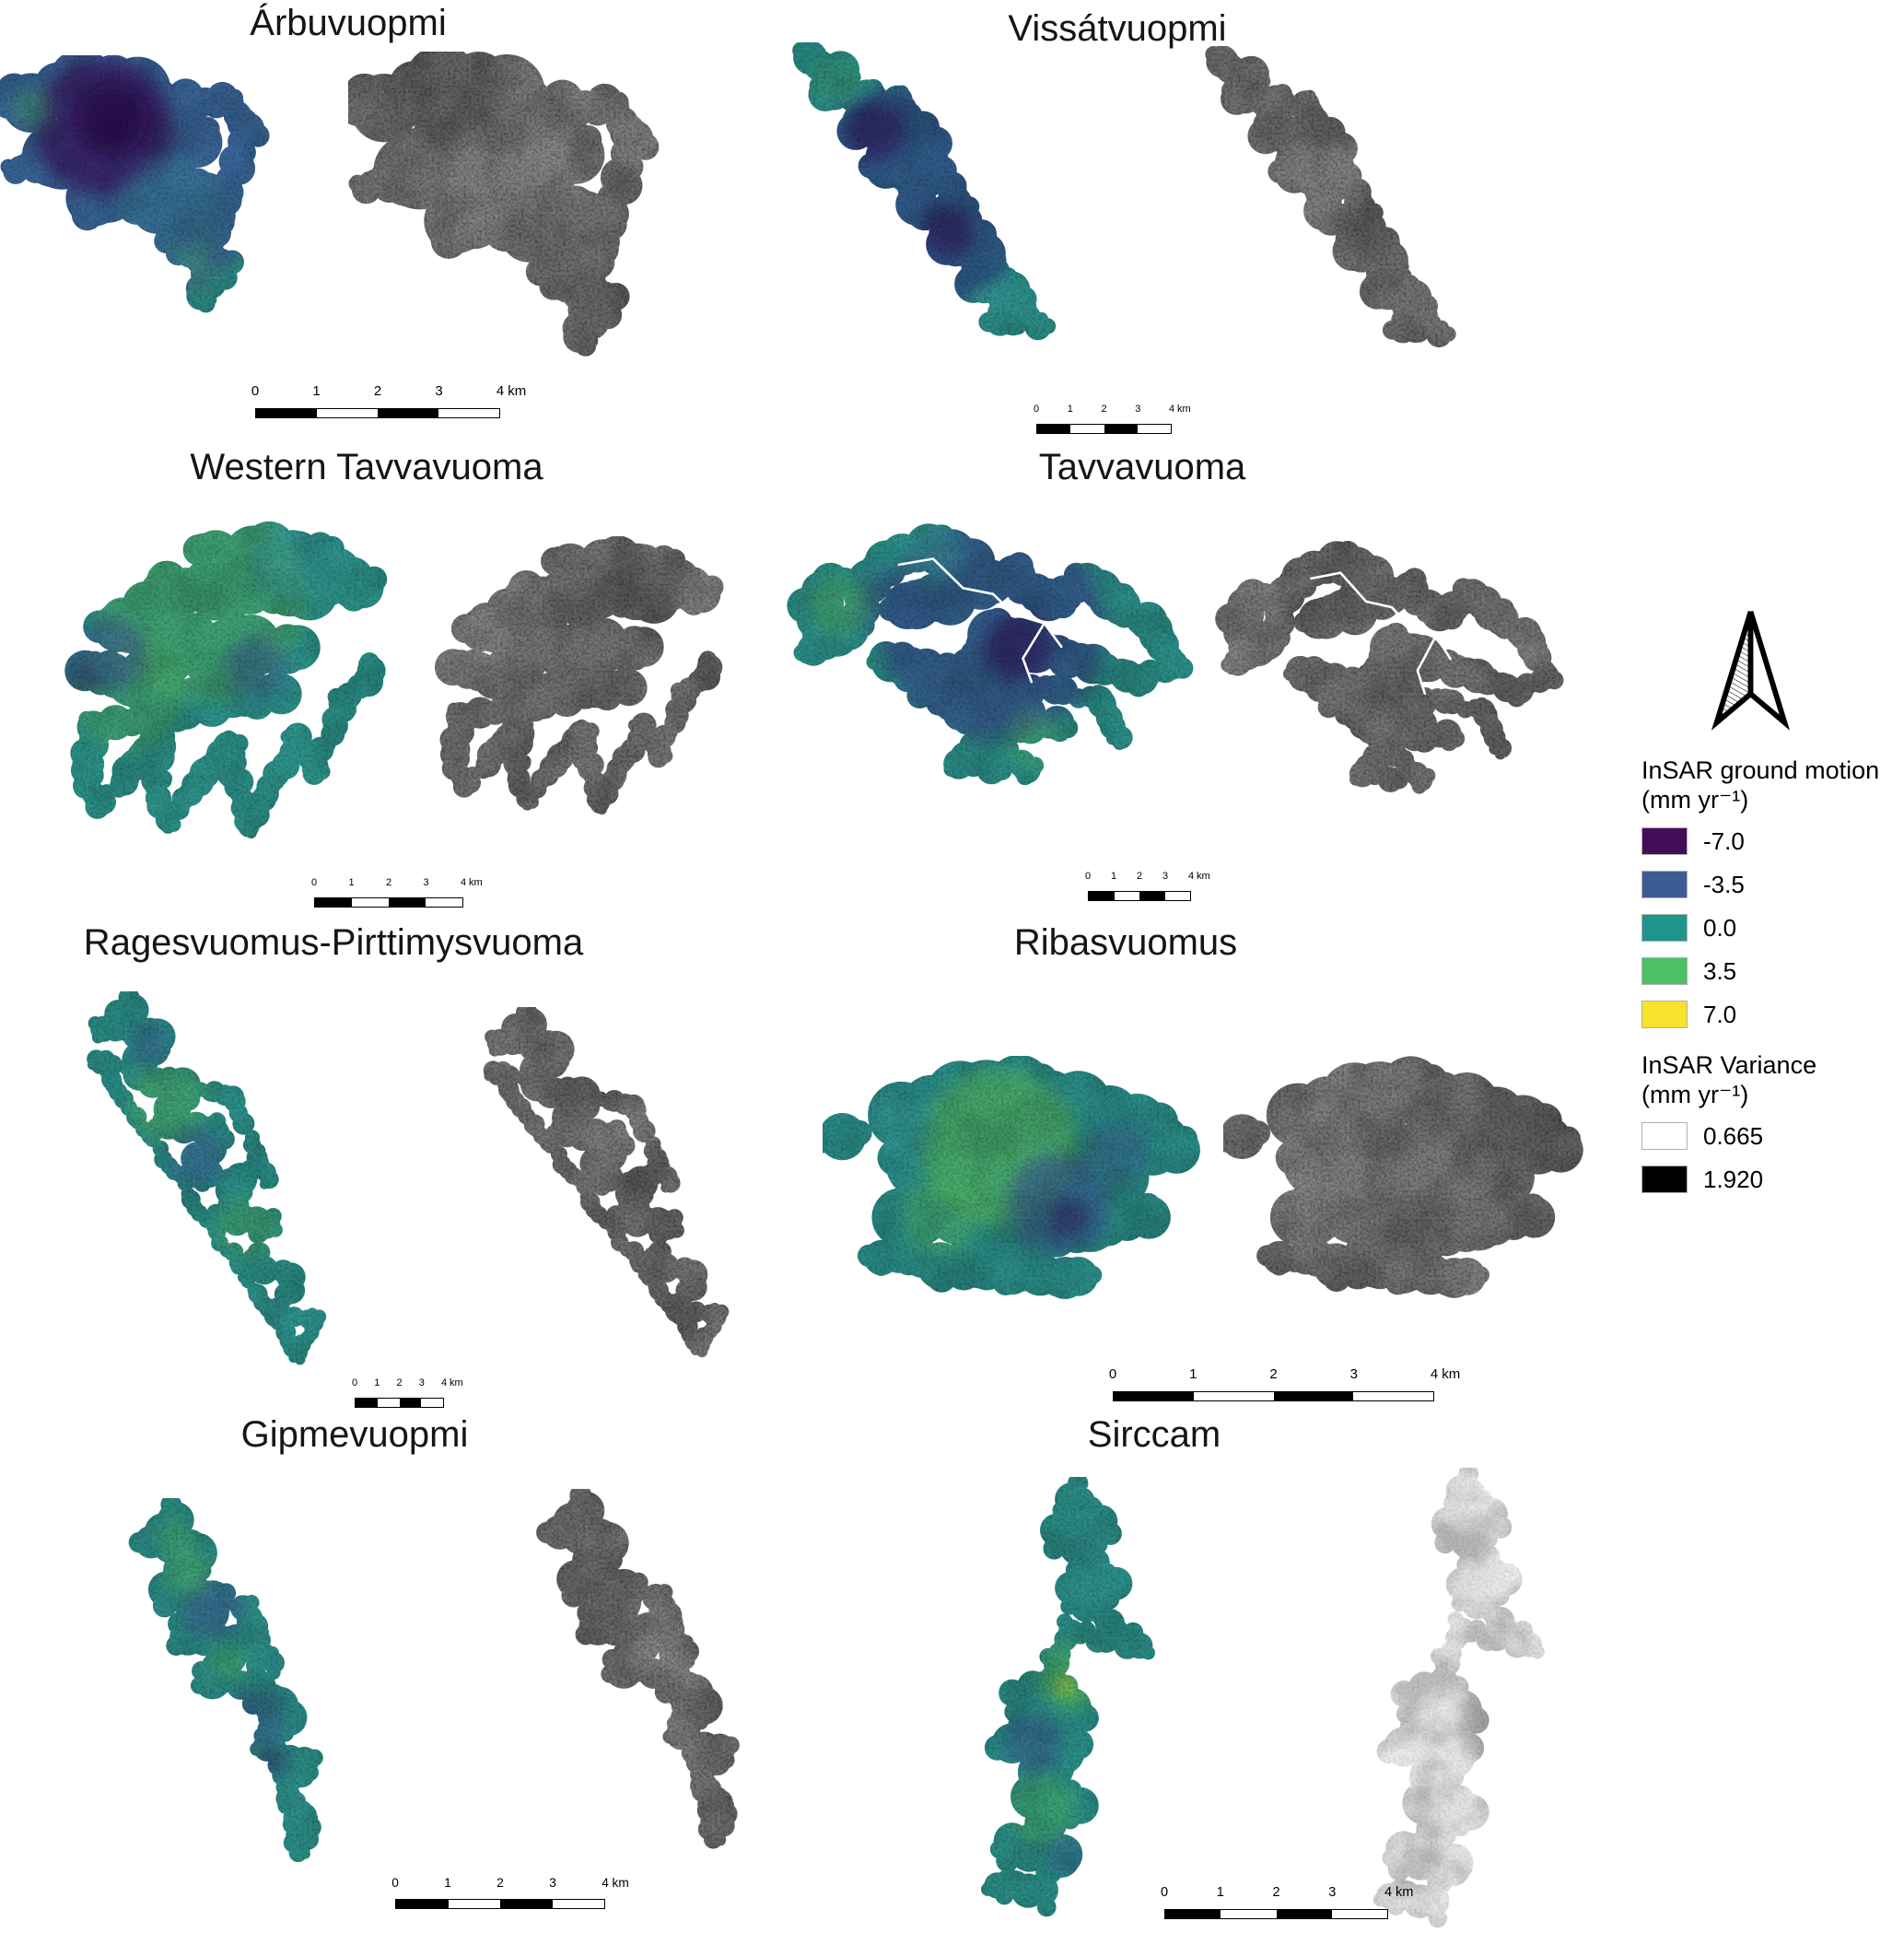 The height and width of the screenshot is (1933, 1904). I want to click on legend-ground-motion-entry: -3.5, so click(1760, 884).